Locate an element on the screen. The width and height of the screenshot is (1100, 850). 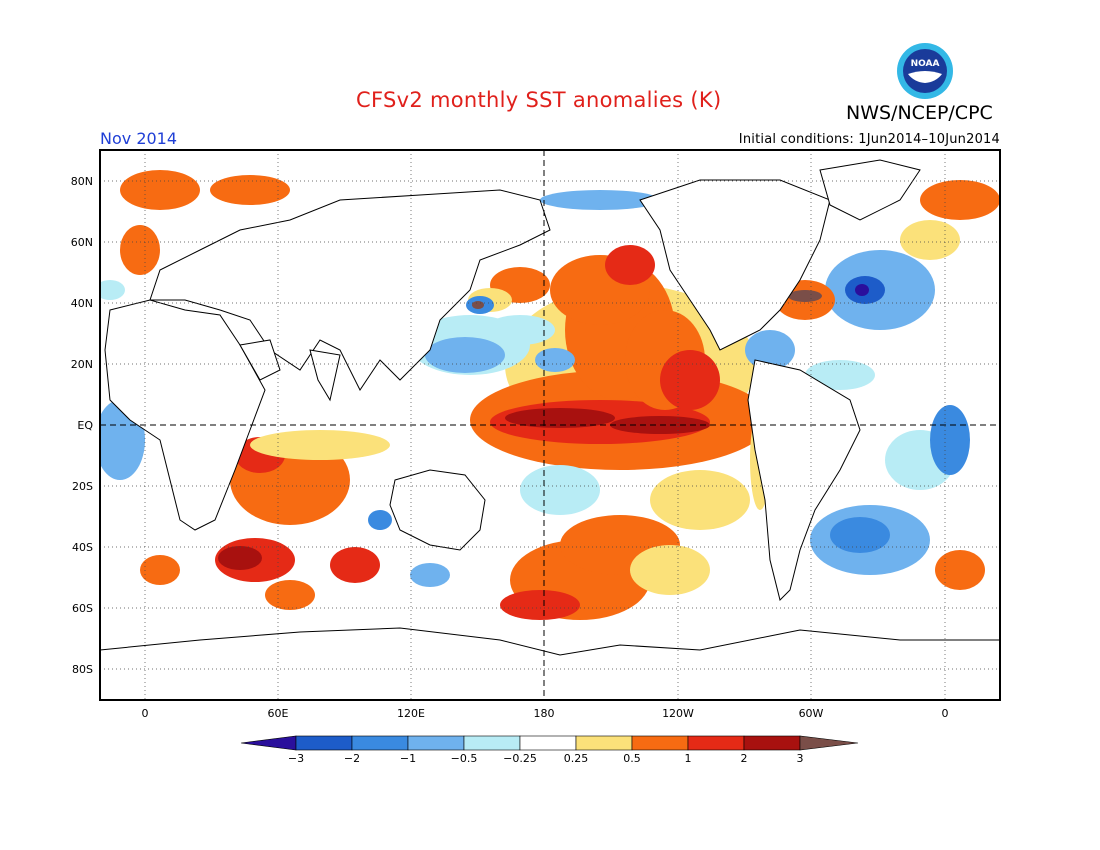
india-land is located at coordinates (325, 375).